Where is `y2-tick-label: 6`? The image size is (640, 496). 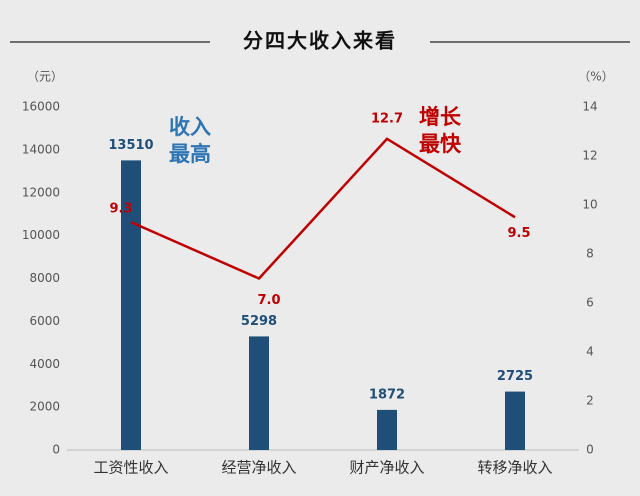 y2-tick-label: 6 is located at coordinates (590, 303).